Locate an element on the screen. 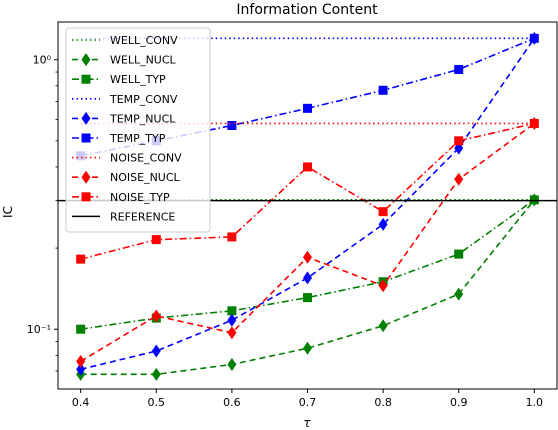 Image resolution: width=558 pixels, height=430 pixels. legend-entry-well-nucl: WELL_NUCL is located at coordinates (124, 60).